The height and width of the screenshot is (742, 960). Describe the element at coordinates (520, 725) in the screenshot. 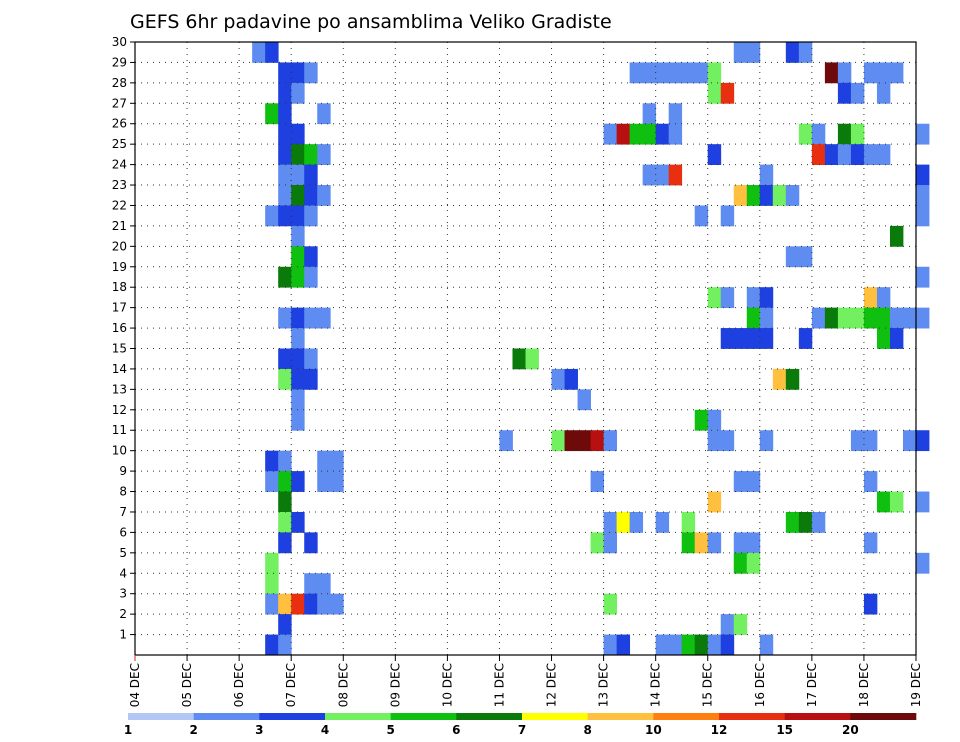

I see `colorbar: 1 2 3 4 5 6 7 8 10 12 15 20` at that location.